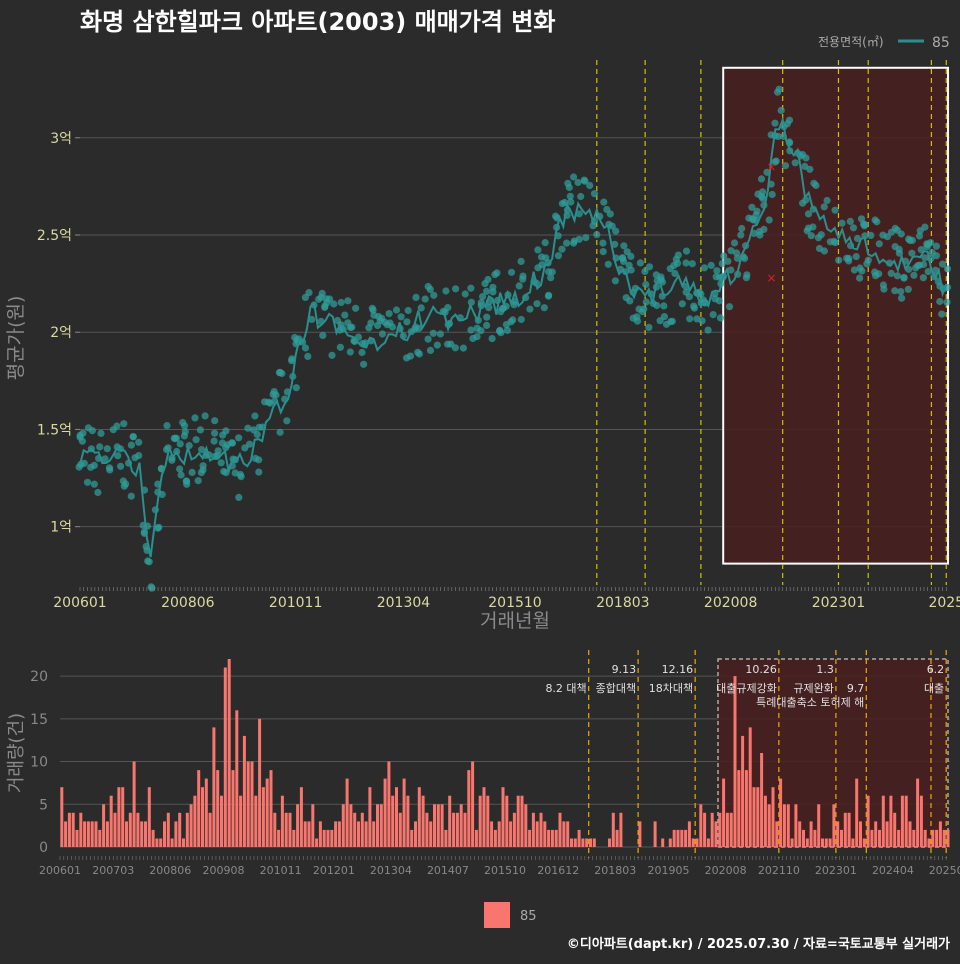 This screenshot has height=964, width=960. I want to click on volume-x-tick-label: 202301, so click(836, 870).